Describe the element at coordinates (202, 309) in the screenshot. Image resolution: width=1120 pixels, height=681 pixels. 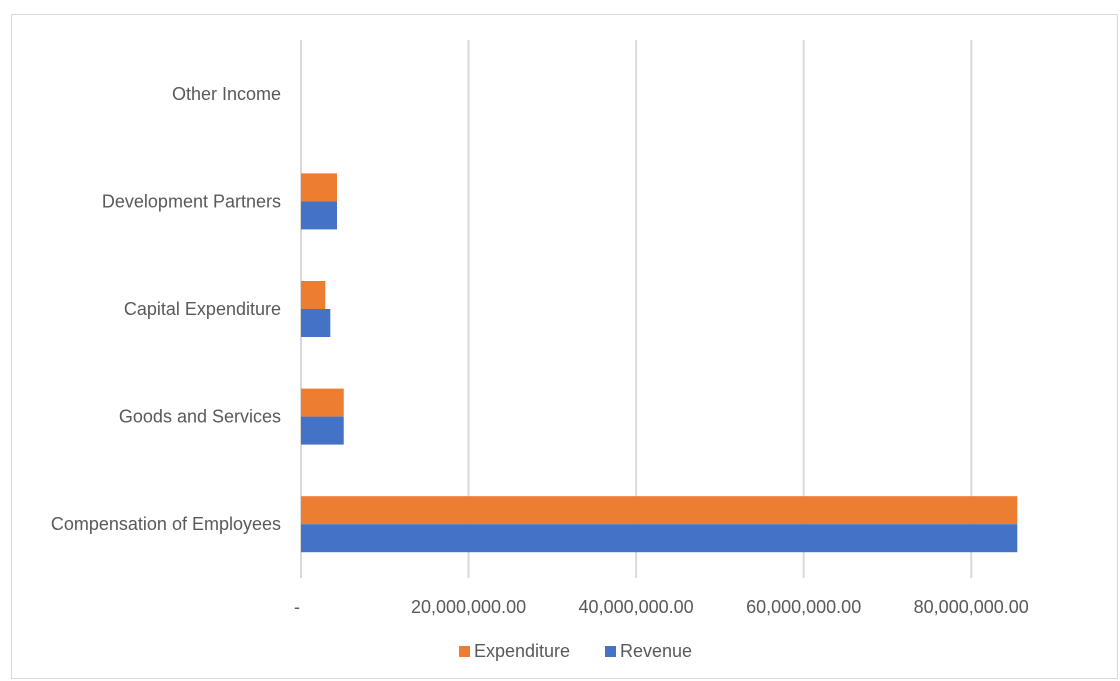
I see `category-label: Capital Expenditure` at that location.